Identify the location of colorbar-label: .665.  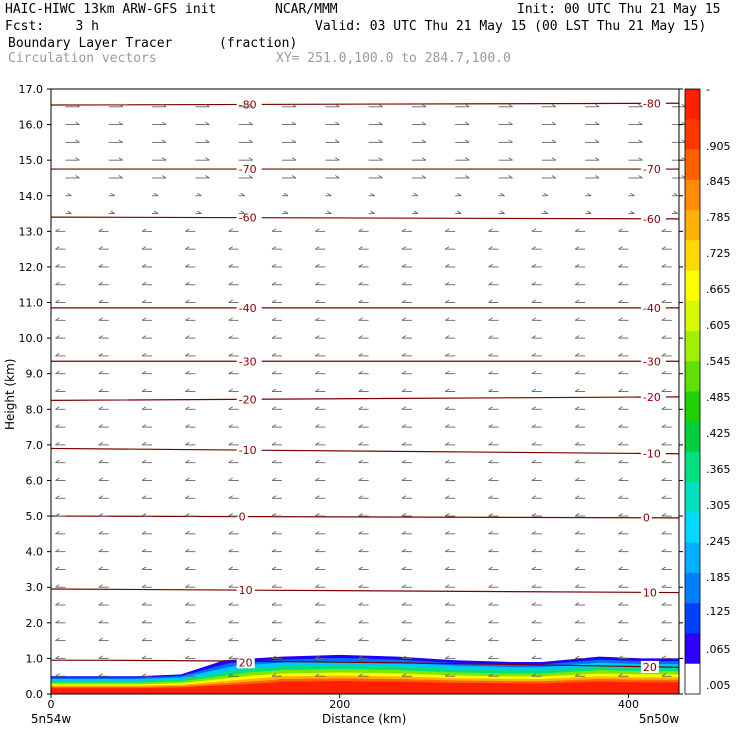
(718, 289).